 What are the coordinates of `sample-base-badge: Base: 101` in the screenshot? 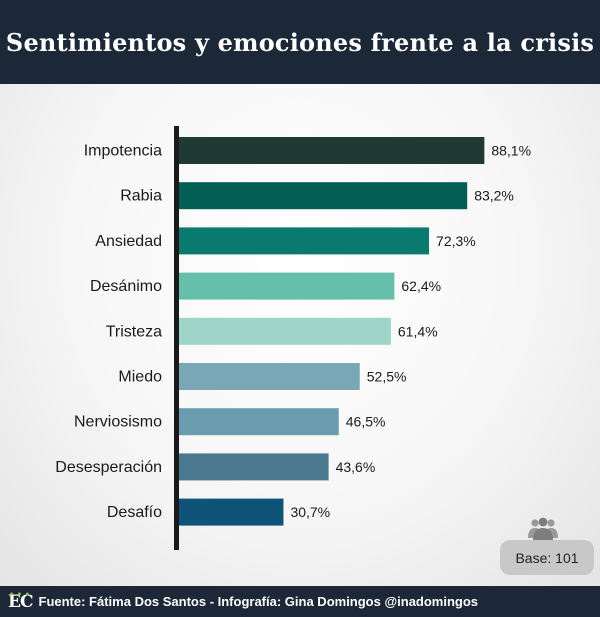 It's located at (547, 557).